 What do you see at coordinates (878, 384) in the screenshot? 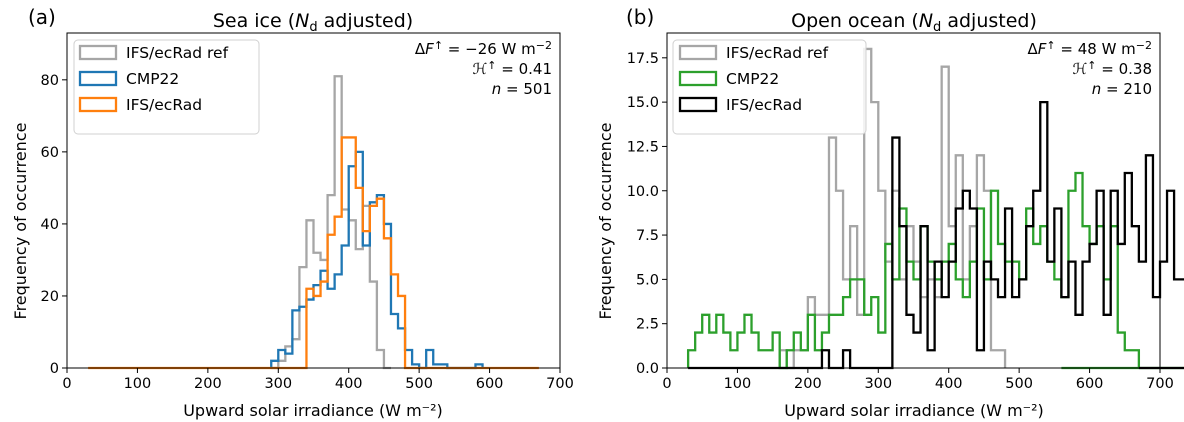
I see `x-tick-label-b-3: 300` at bounding box center [878, 384].